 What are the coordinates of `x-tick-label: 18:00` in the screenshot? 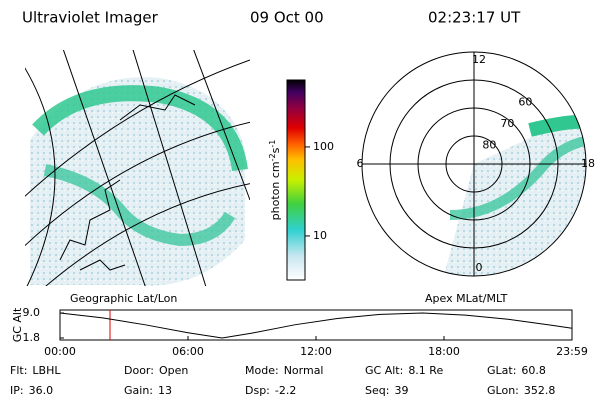 It's located at (444, 351).